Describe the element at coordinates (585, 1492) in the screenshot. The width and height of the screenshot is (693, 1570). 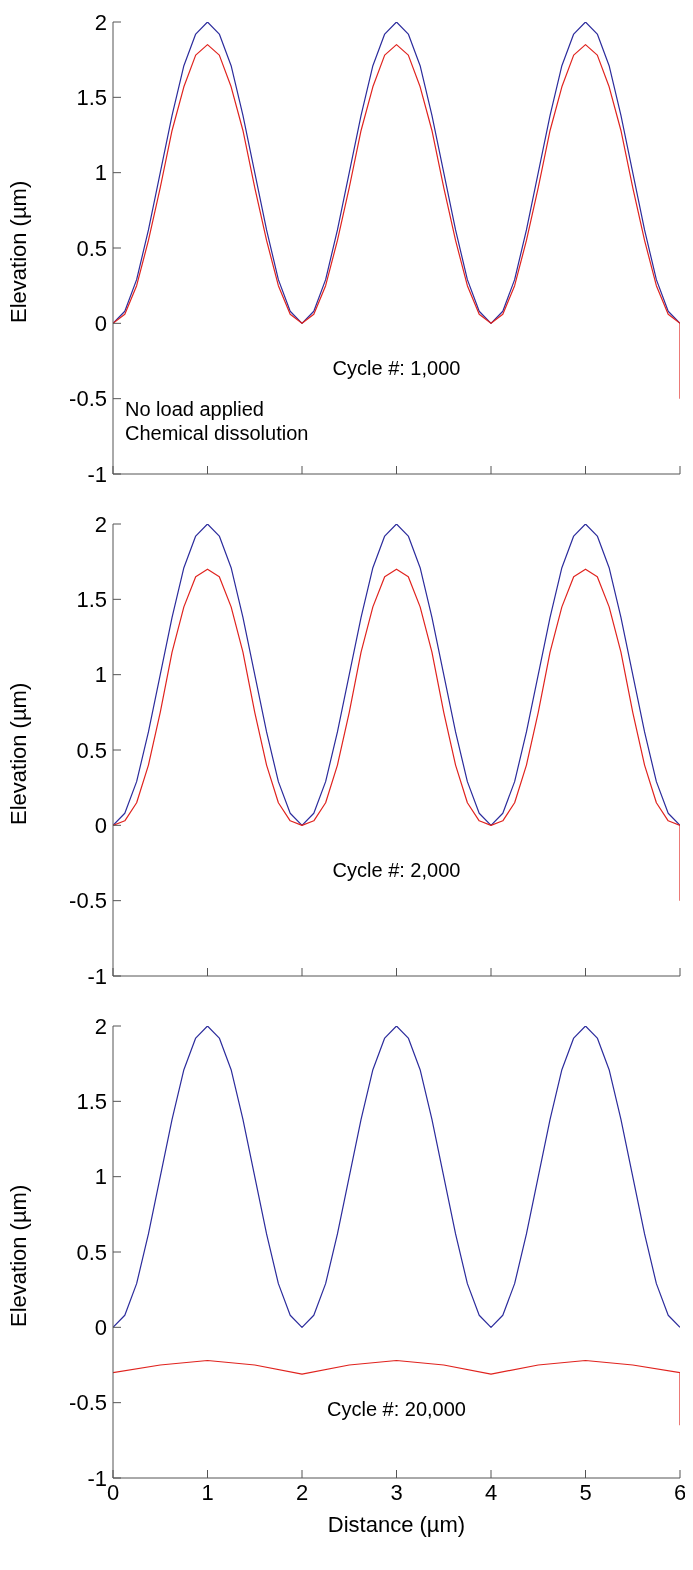
I see `x-tick-label: 5` at that location.